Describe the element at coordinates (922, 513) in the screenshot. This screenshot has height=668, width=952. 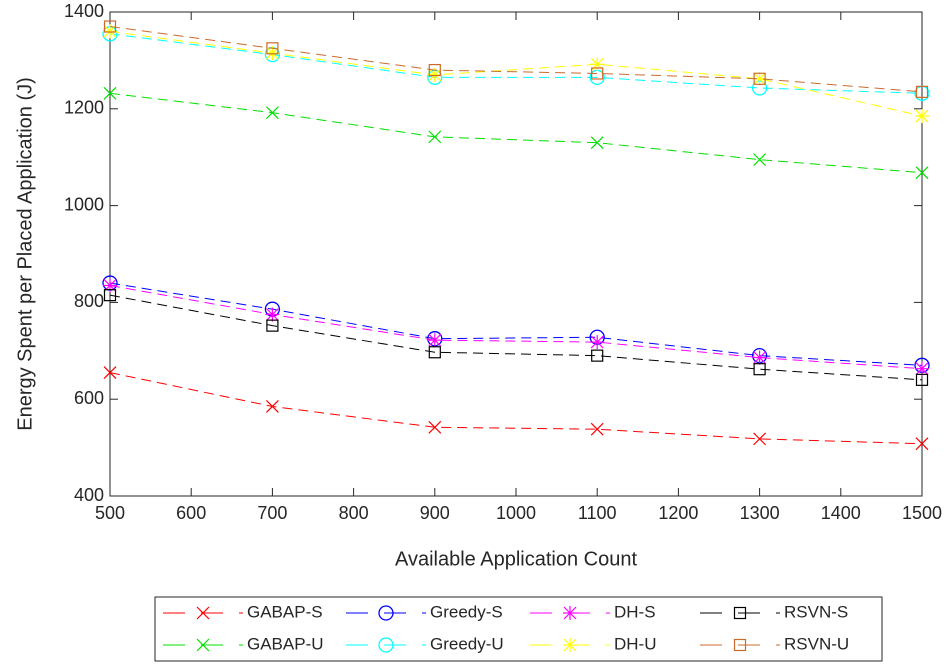
I see `x-tick-label: 1500` at that location.